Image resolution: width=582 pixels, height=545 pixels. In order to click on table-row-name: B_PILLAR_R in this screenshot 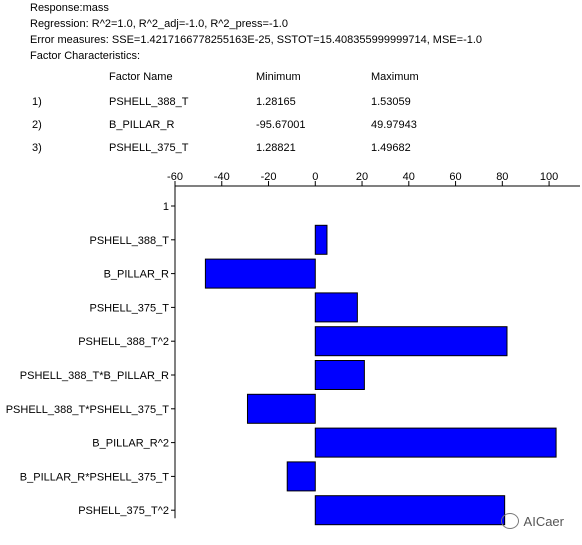, I will do `click(142, 125)`.